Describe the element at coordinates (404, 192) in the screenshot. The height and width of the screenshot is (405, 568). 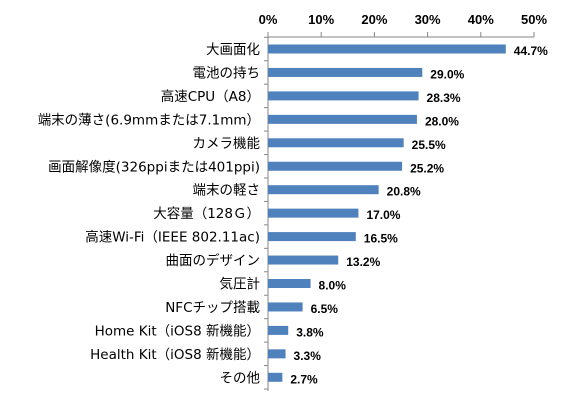
I see `data-label: 20.8%` at that location.